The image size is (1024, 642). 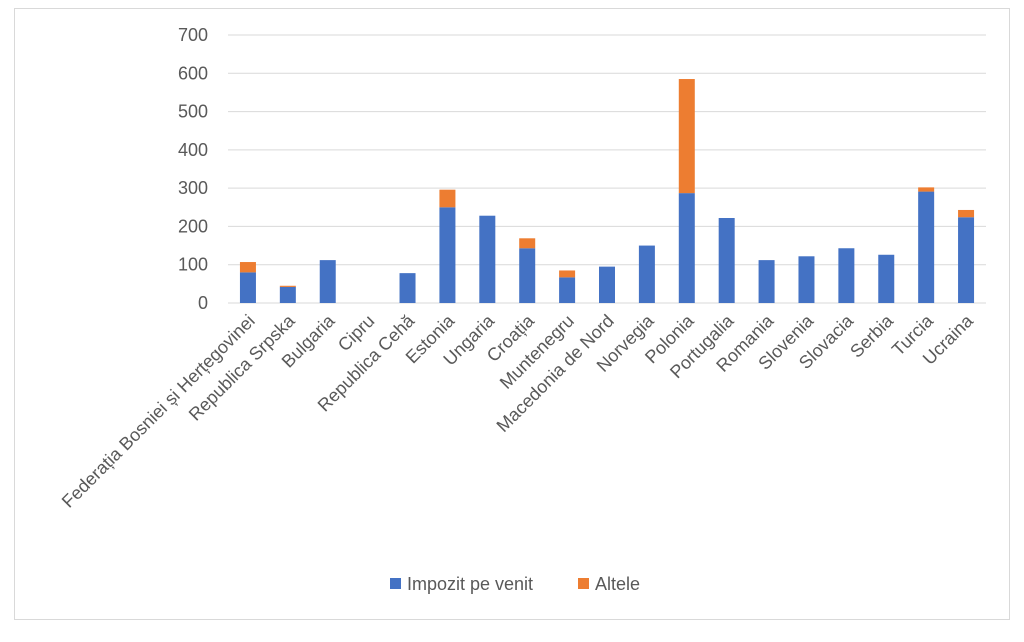 I want to click on y-tick-label: 700, so click(x=193, y=35).